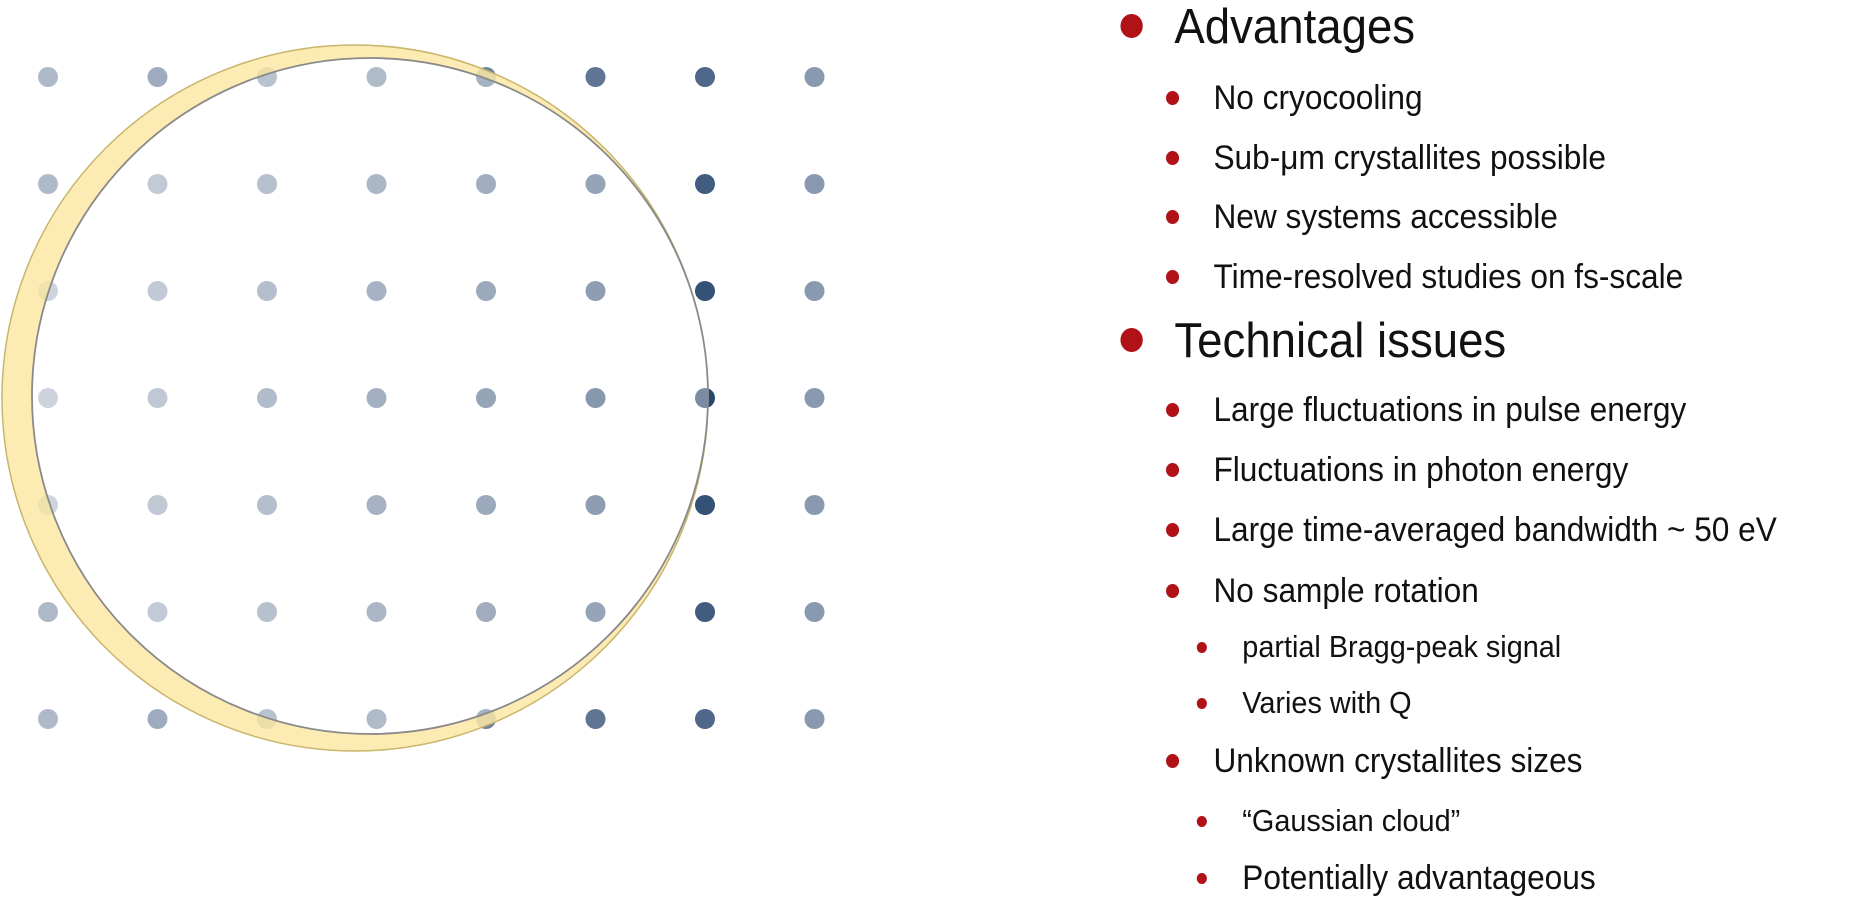 The width and height of the screenshot is (1856, 902). What do you see at coordinates (1409, 158) in the screenshot?
I see `bullet-text: Sub-μm crystallites possible` at bounding box center [1409, 158].